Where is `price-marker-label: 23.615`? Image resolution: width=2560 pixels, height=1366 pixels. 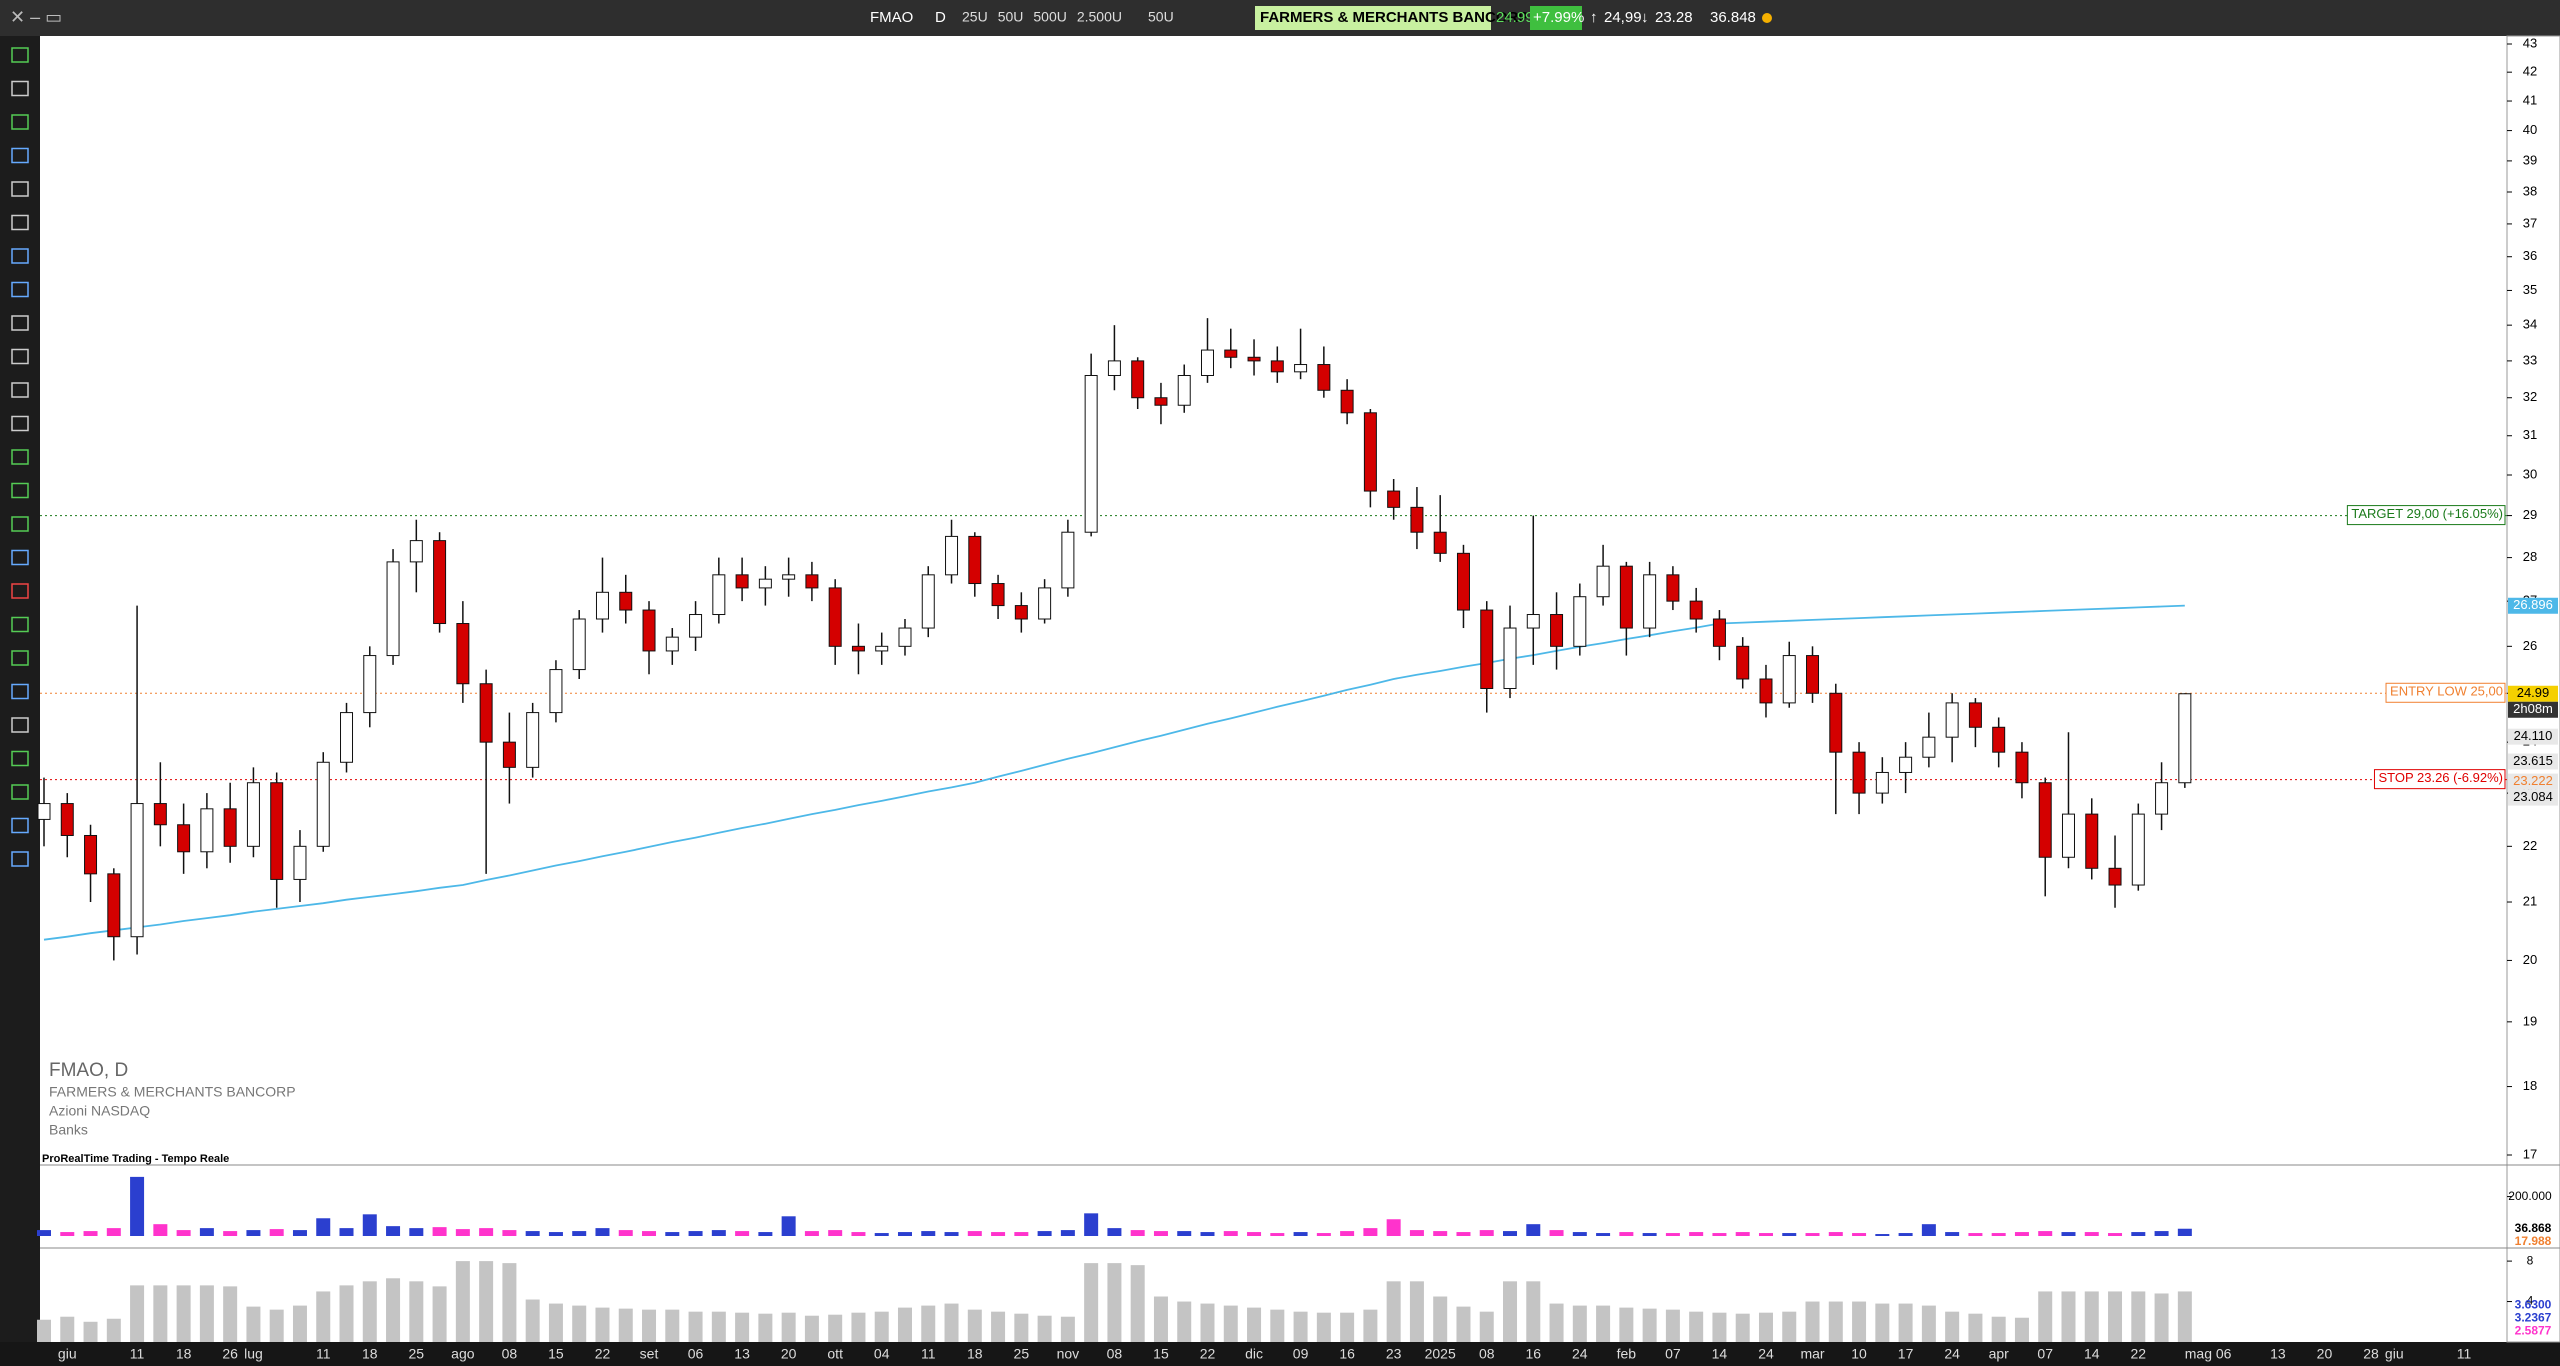
price-marker-label: 23.615 is located at coordinates (2533, 760).